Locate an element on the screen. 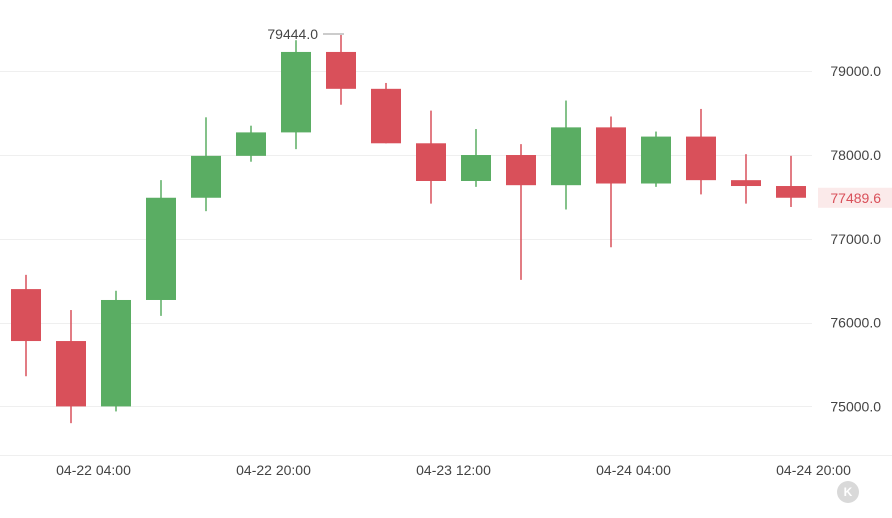  y-tick-label: 77000.0 is located at coordinates (855, 239).